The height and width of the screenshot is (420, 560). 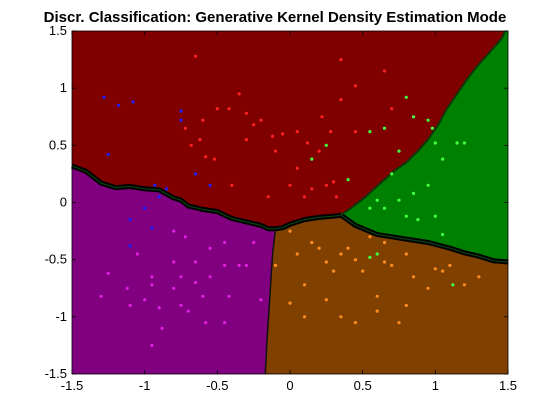 I want to click on x-tick-label: 0, so click(x=289, y=385).